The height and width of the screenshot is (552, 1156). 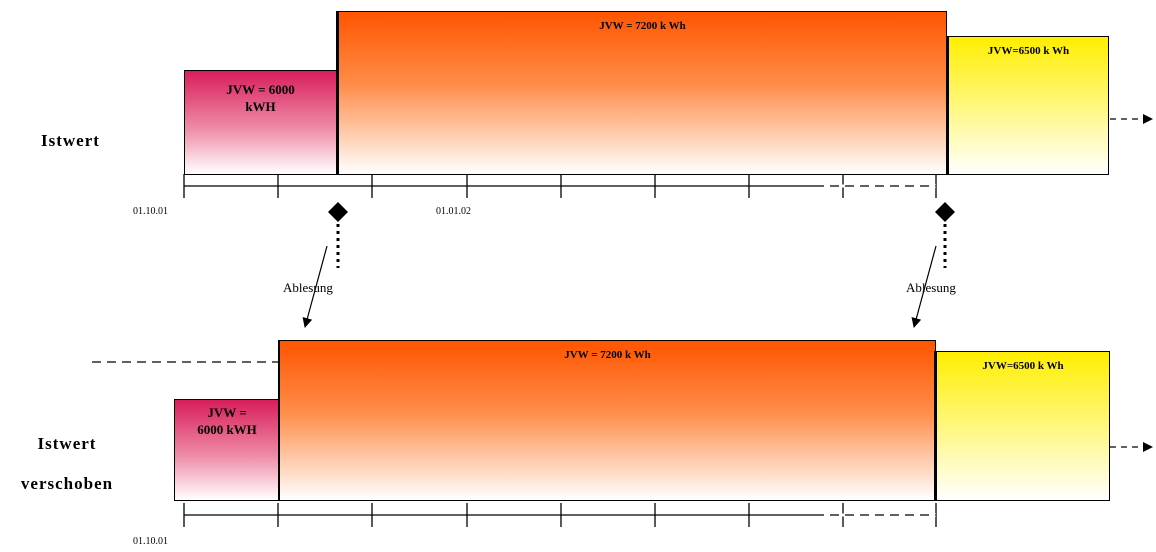 I want to click on top-timeline, so click(x=560, y=186).